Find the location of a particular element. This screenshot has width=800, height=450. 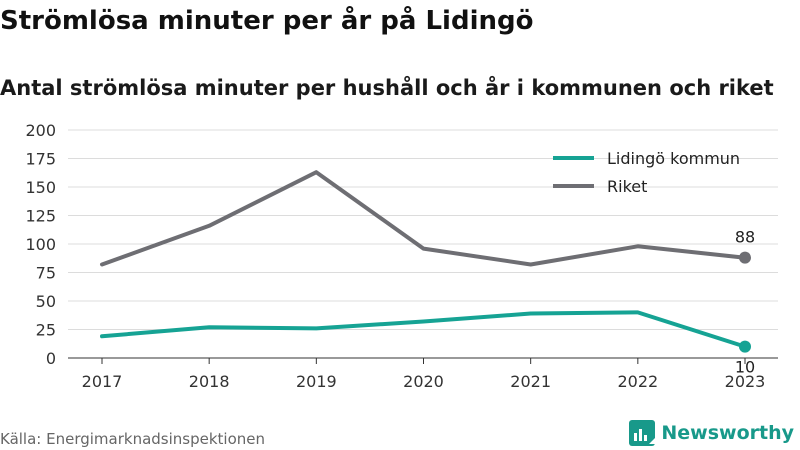

chart-title: Strömlösa minuter per år på Lidingö is located at coordinates (267, 21).